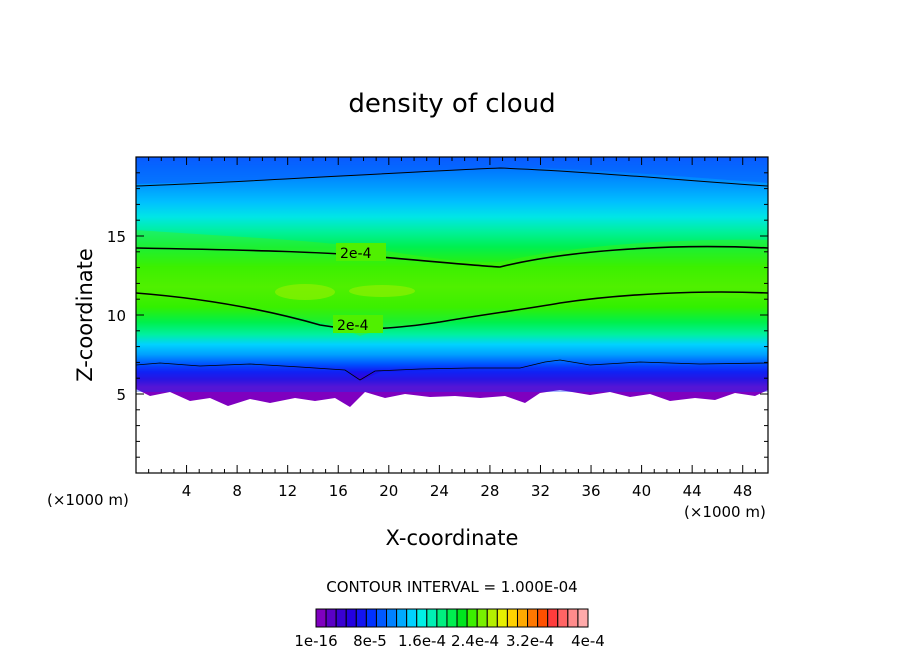  I want to click on x-unit-right: (×1000 m), so click(725, 512).